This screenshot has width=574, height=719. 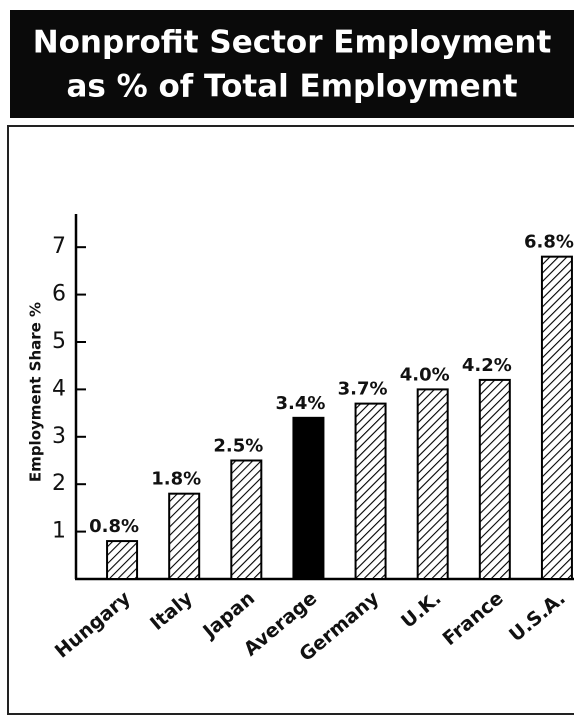 What do you see at coordinates (59, 531) in the screenshot?
I see `y-tick-label: 1` at bounding box center [59, 531].